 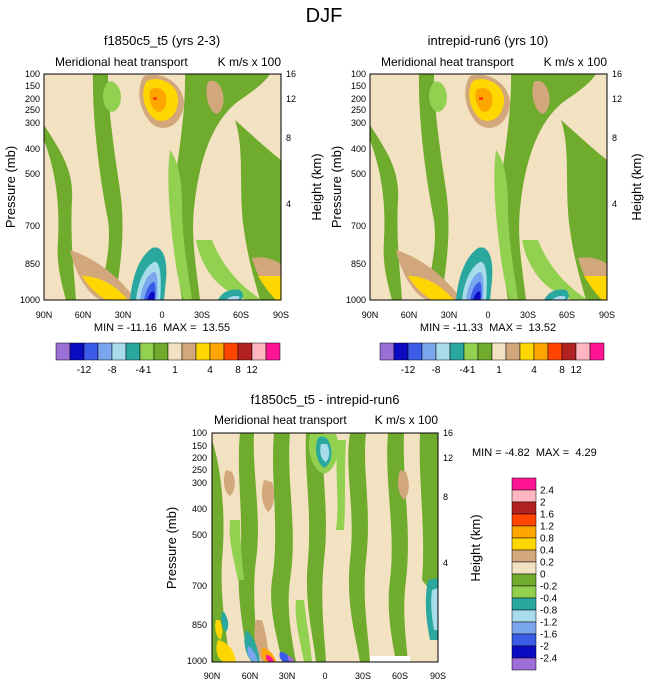 I want to click on panel-3-frame, so click(x=325, y=547).